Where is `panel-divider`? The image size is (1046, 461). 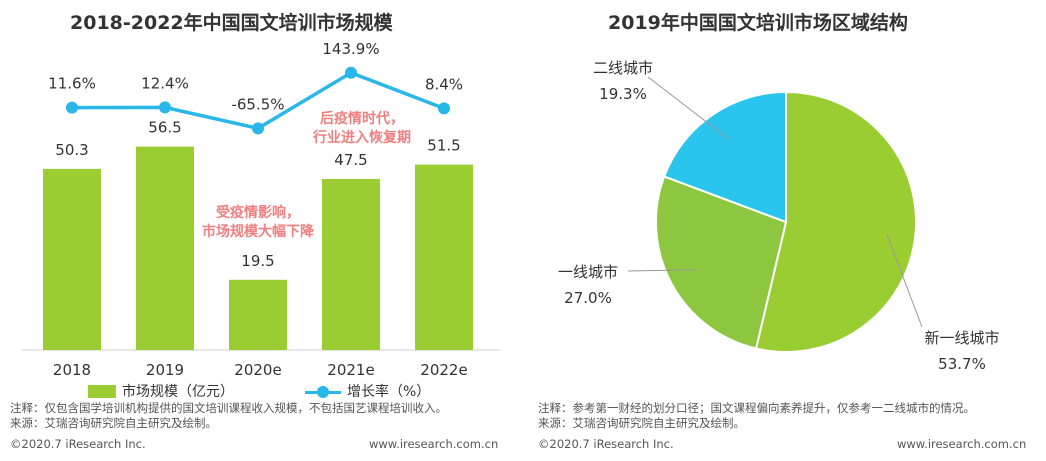
panel-divider is located at coordinates (524, 230).